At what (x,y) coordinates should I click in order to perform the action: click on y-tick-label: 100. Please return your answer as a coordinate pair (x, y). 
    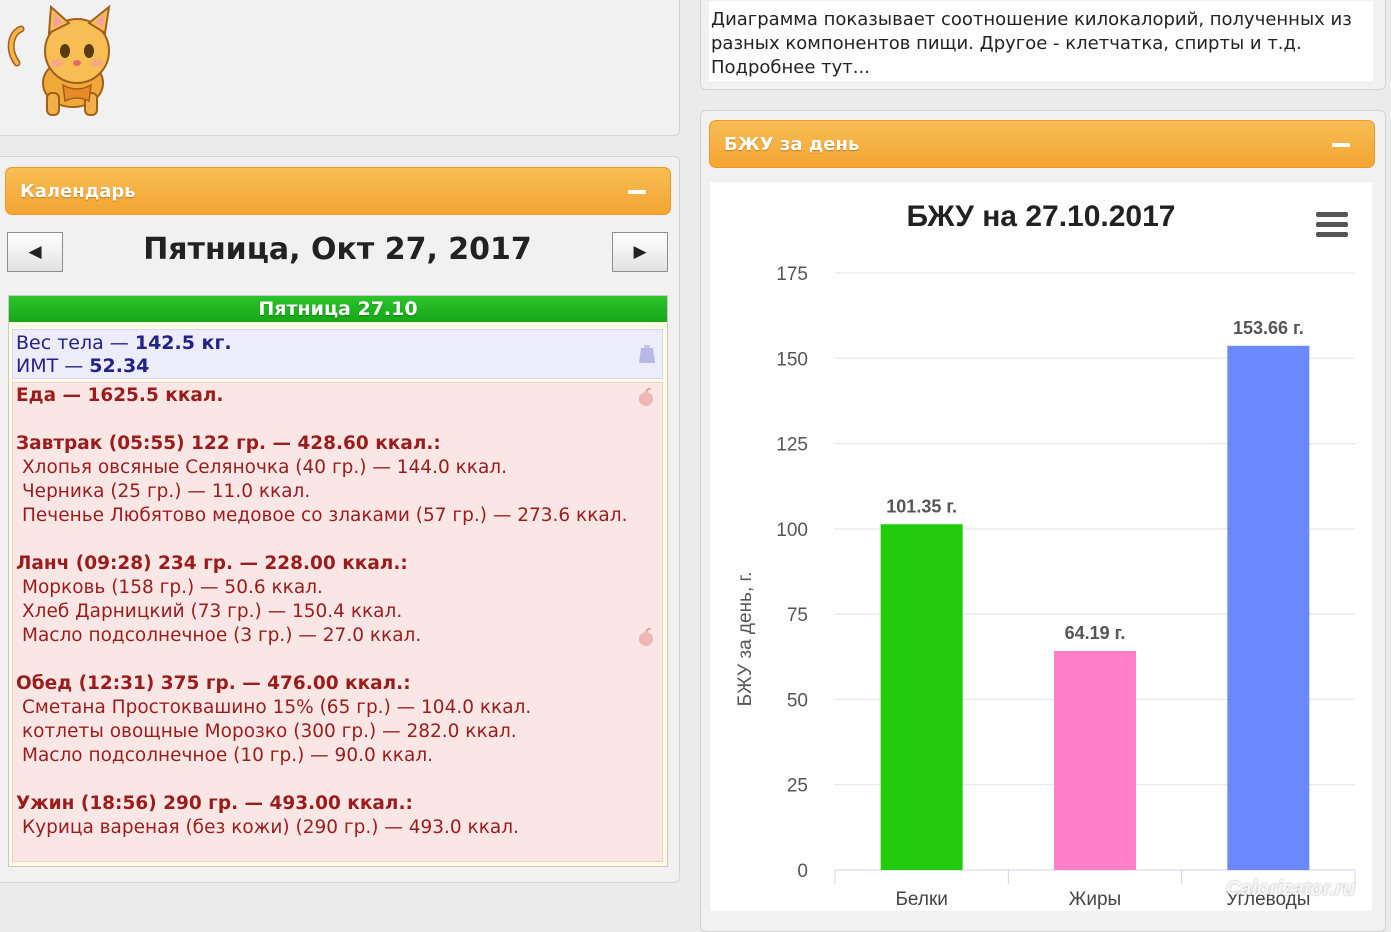
    Looking at the image, I should click on (792, 530).